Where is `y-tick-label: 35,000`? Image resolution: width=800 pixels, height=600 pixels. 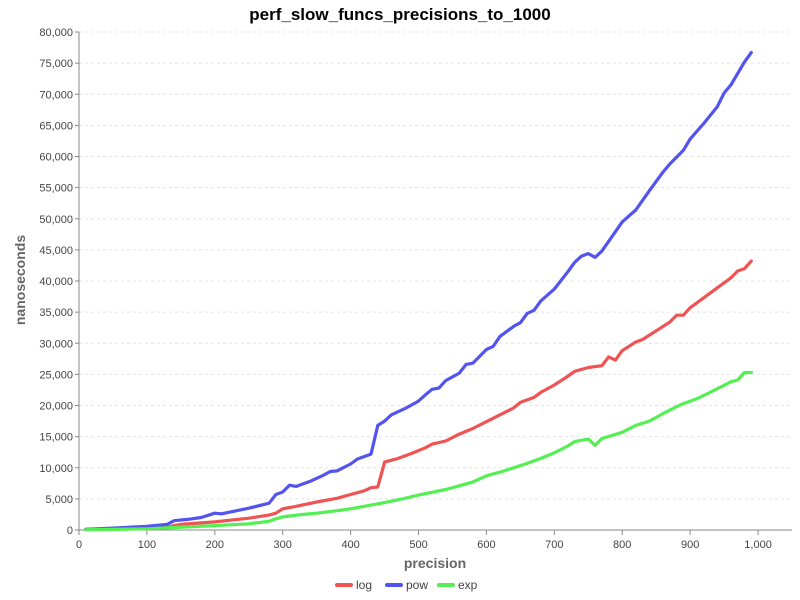
y-tick-label: 35,000 is located at coordinates (56, 313).